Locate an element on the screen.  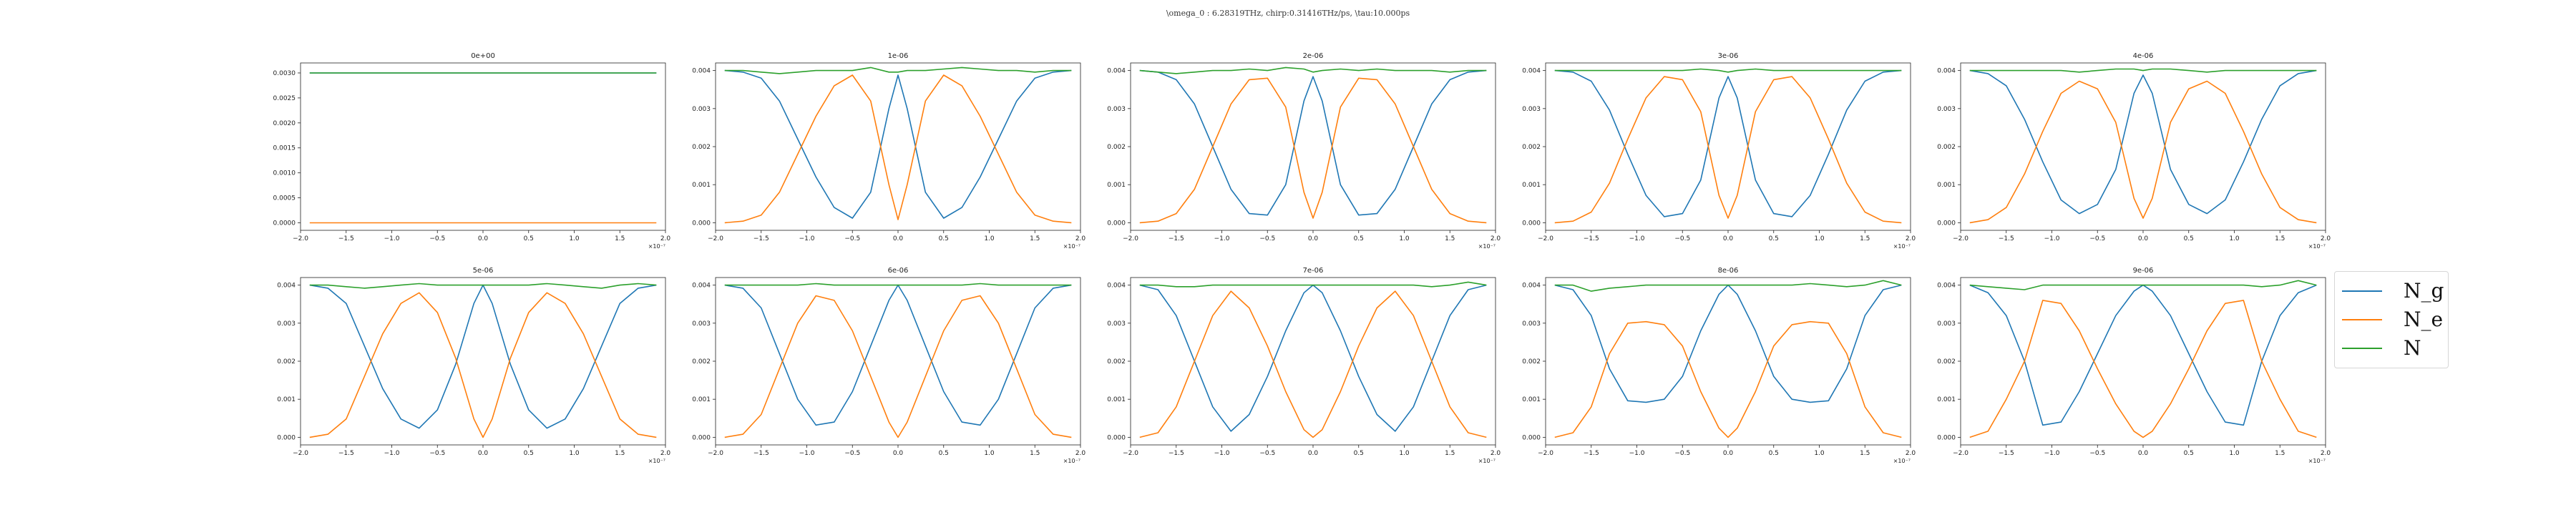
subplot-title: 9e-06 is located at coordinates (2143, 271).